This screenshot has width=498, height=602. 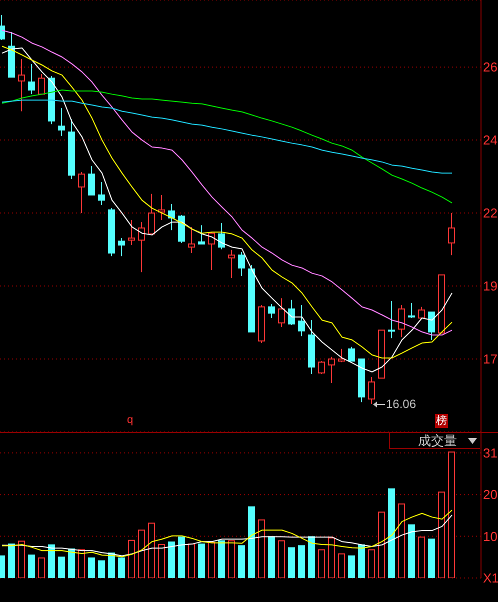 What do you see at coordinates (130, 420) in the screenshot?
I see `annotation: q` at bounding box center [130, 420].